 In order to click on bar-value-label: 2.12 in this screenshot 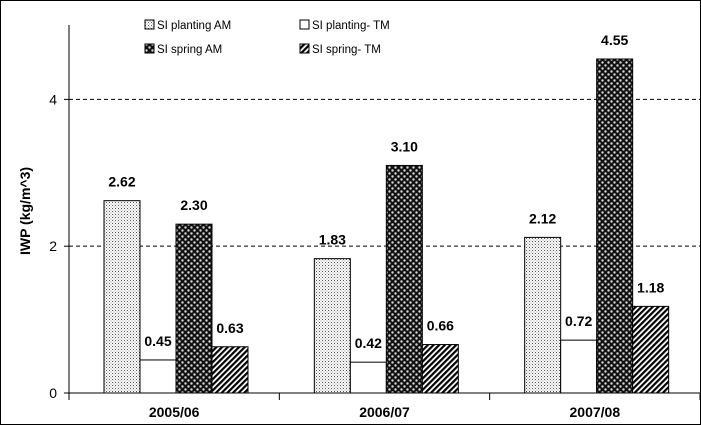, I will do `click(542, 218)`.